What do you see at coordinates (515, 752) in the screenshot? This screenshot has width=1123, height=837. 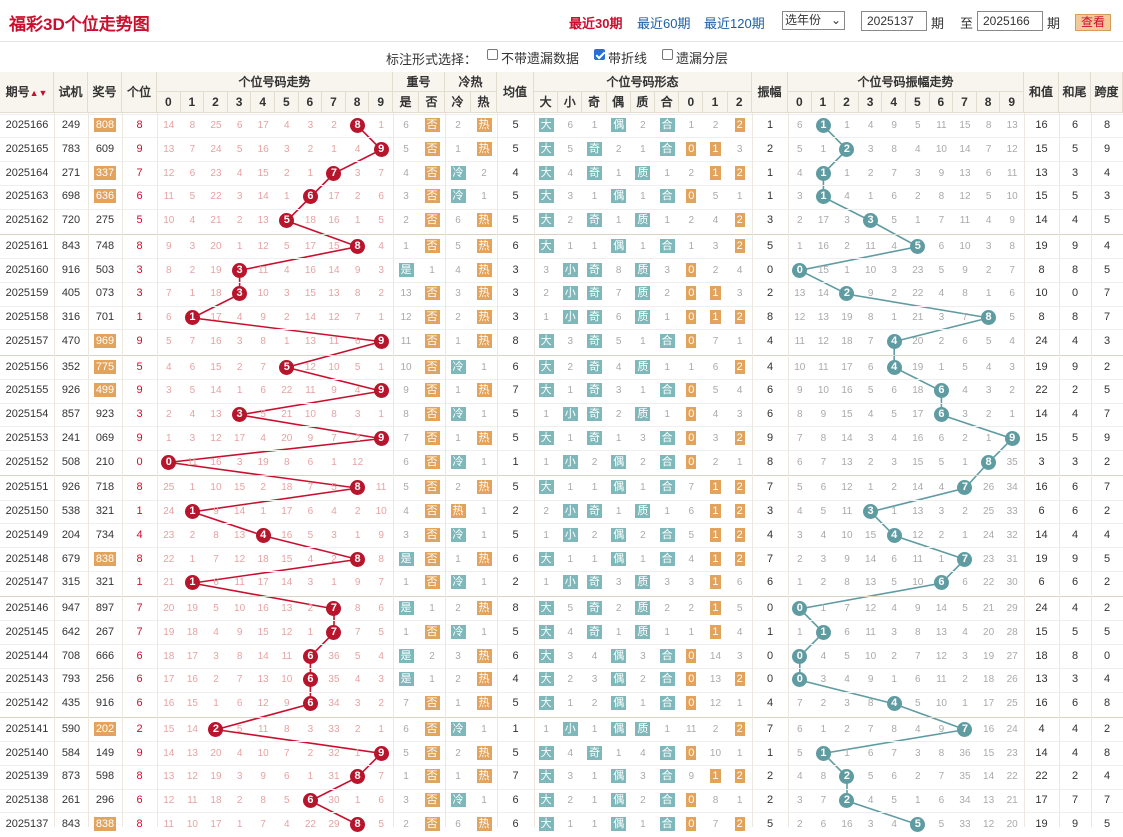 I see `average-value: 5` at bounding box center [515, 752].